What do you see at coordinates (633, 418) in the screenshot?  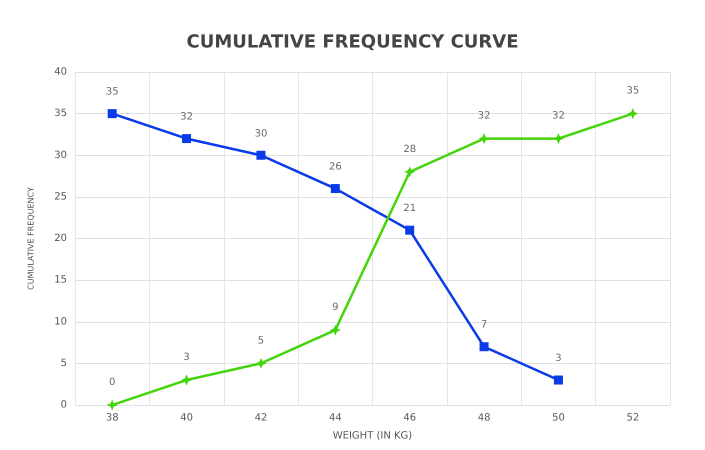 I see `x-tick-label: 52` at bounding box center [633, 418].